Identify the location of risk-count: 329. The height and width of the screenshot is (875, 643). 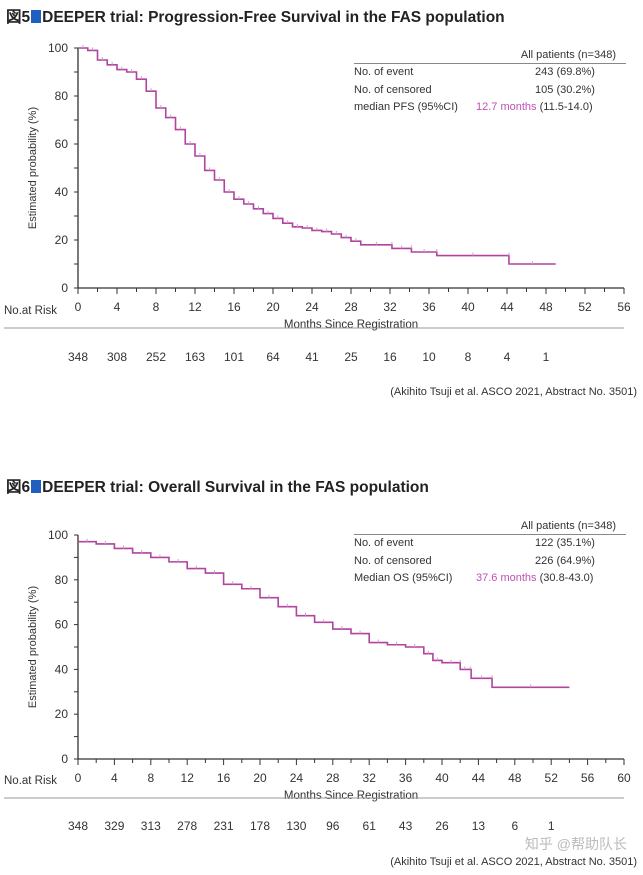
(114, 826).